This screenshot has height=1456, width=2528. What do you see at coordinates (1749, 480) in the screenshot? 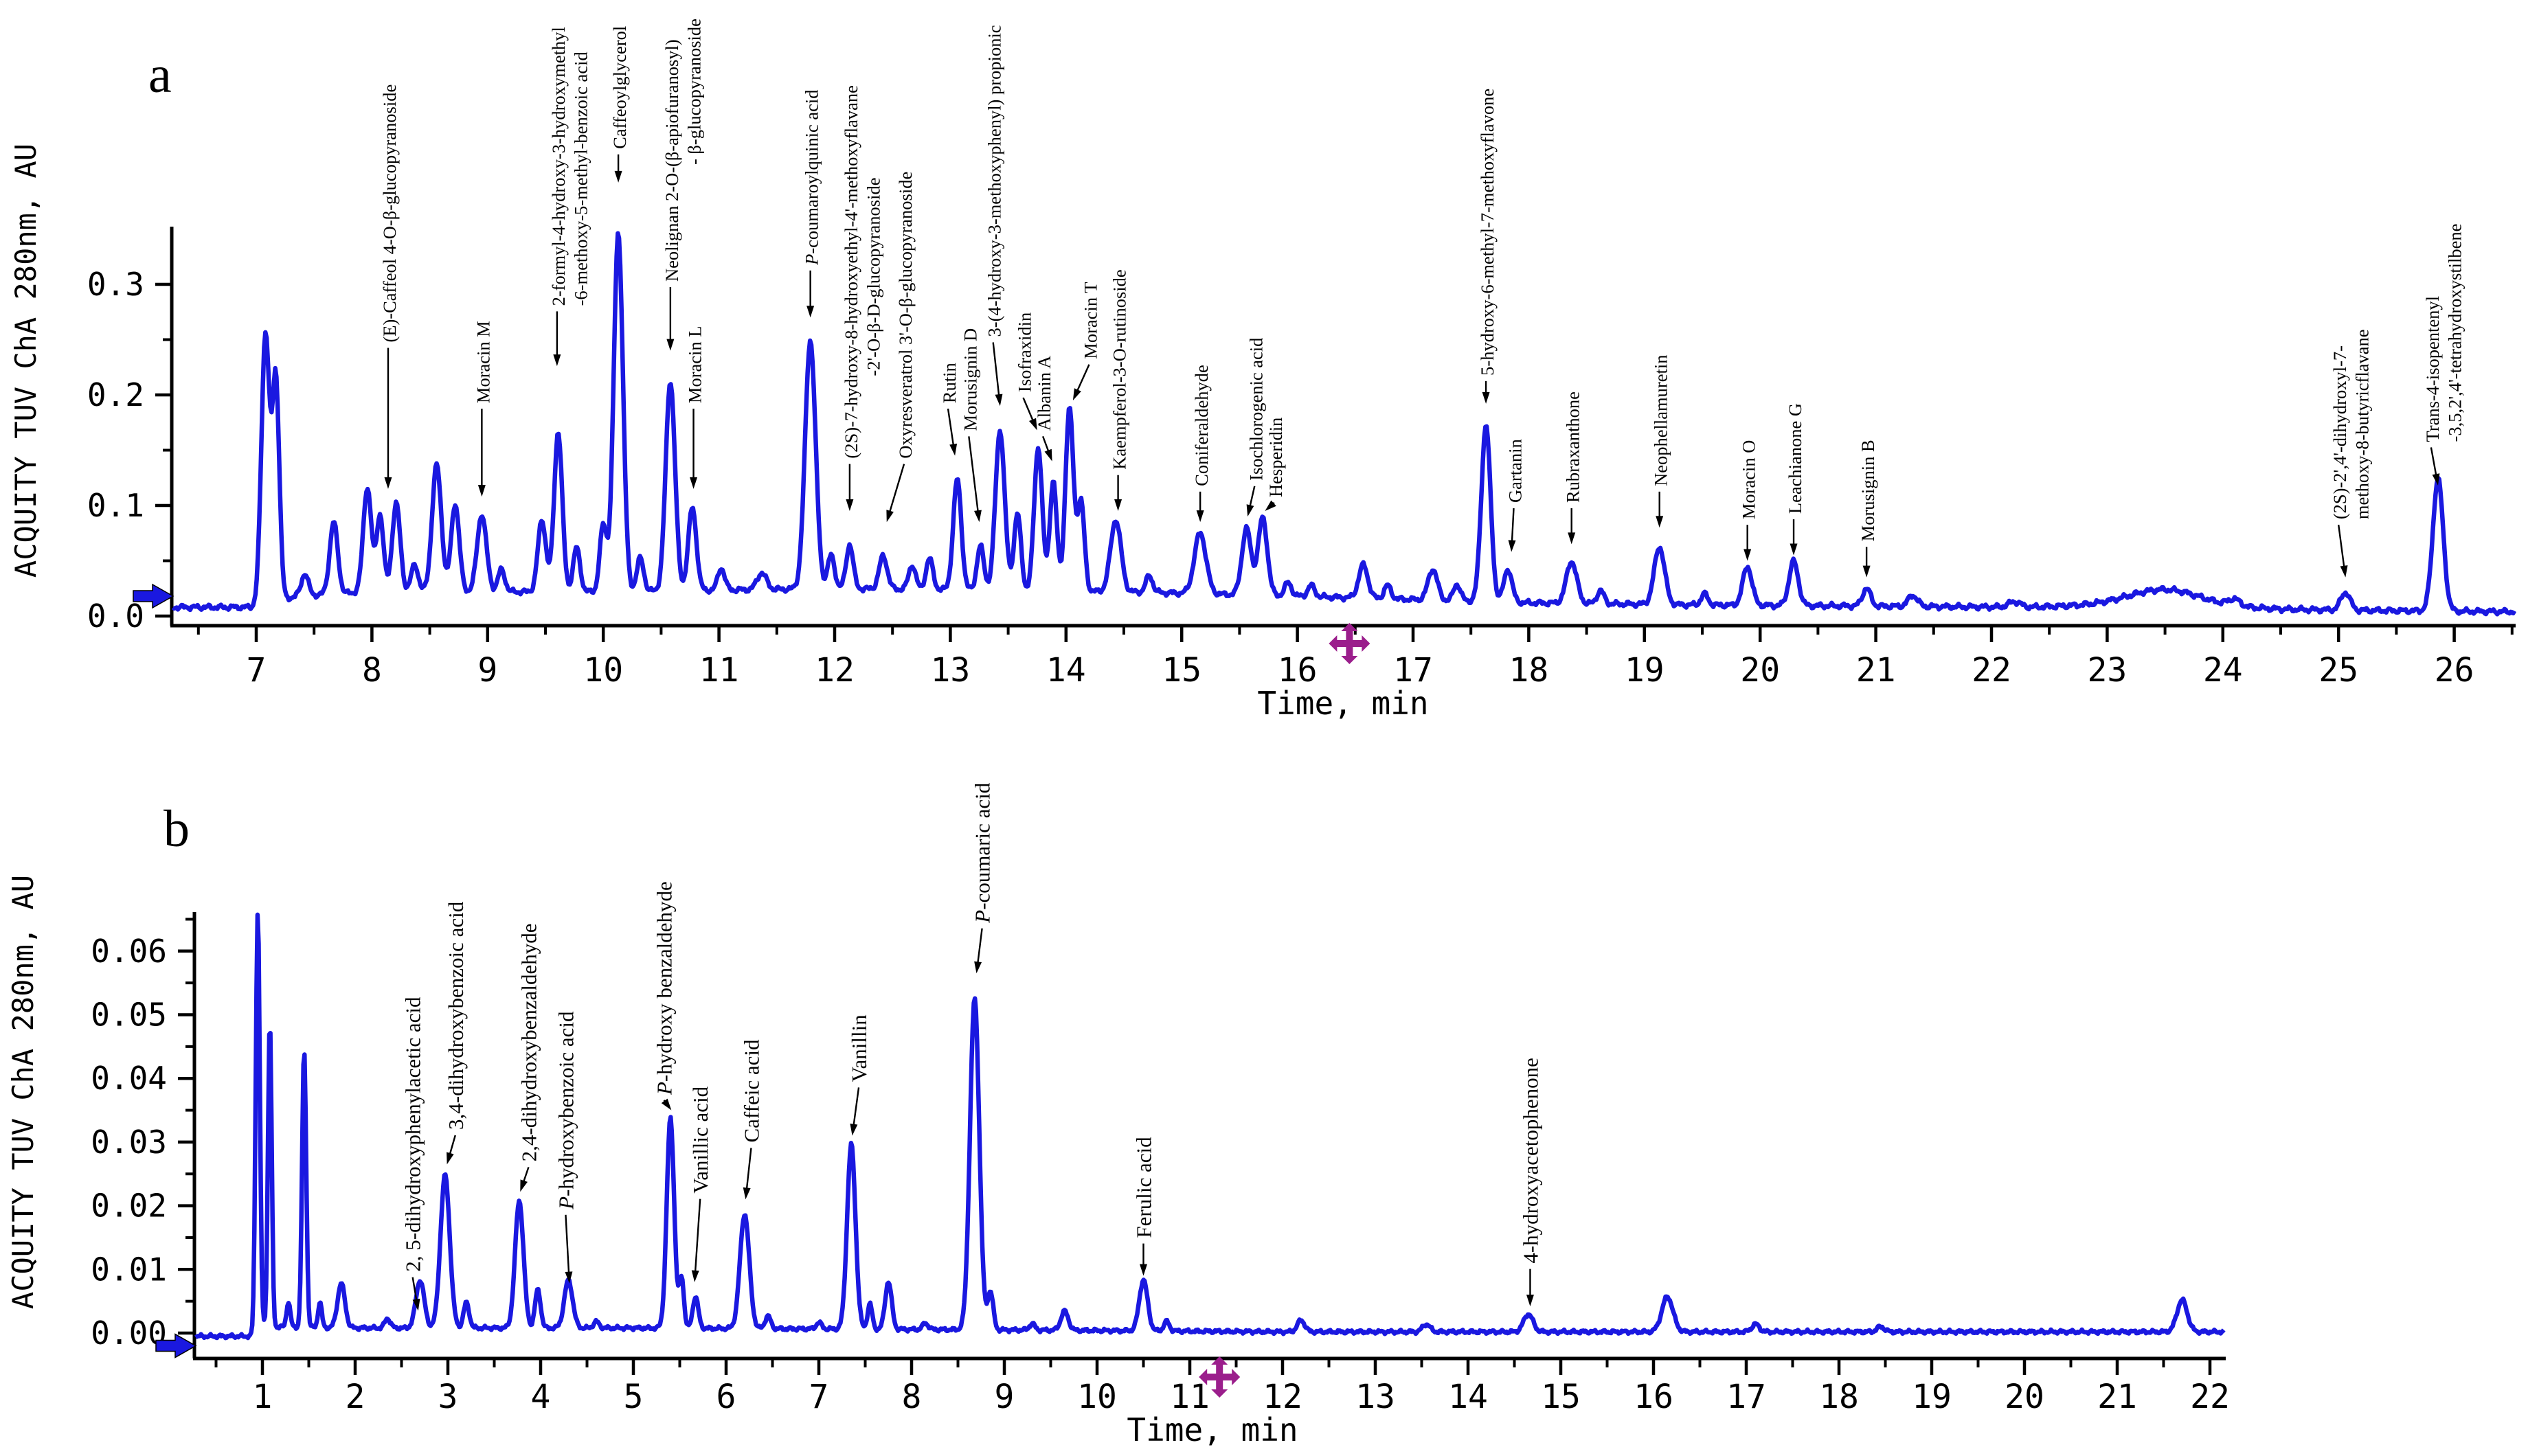
I see `peak-label: Moracin O` at bounding box center [1749, 480].